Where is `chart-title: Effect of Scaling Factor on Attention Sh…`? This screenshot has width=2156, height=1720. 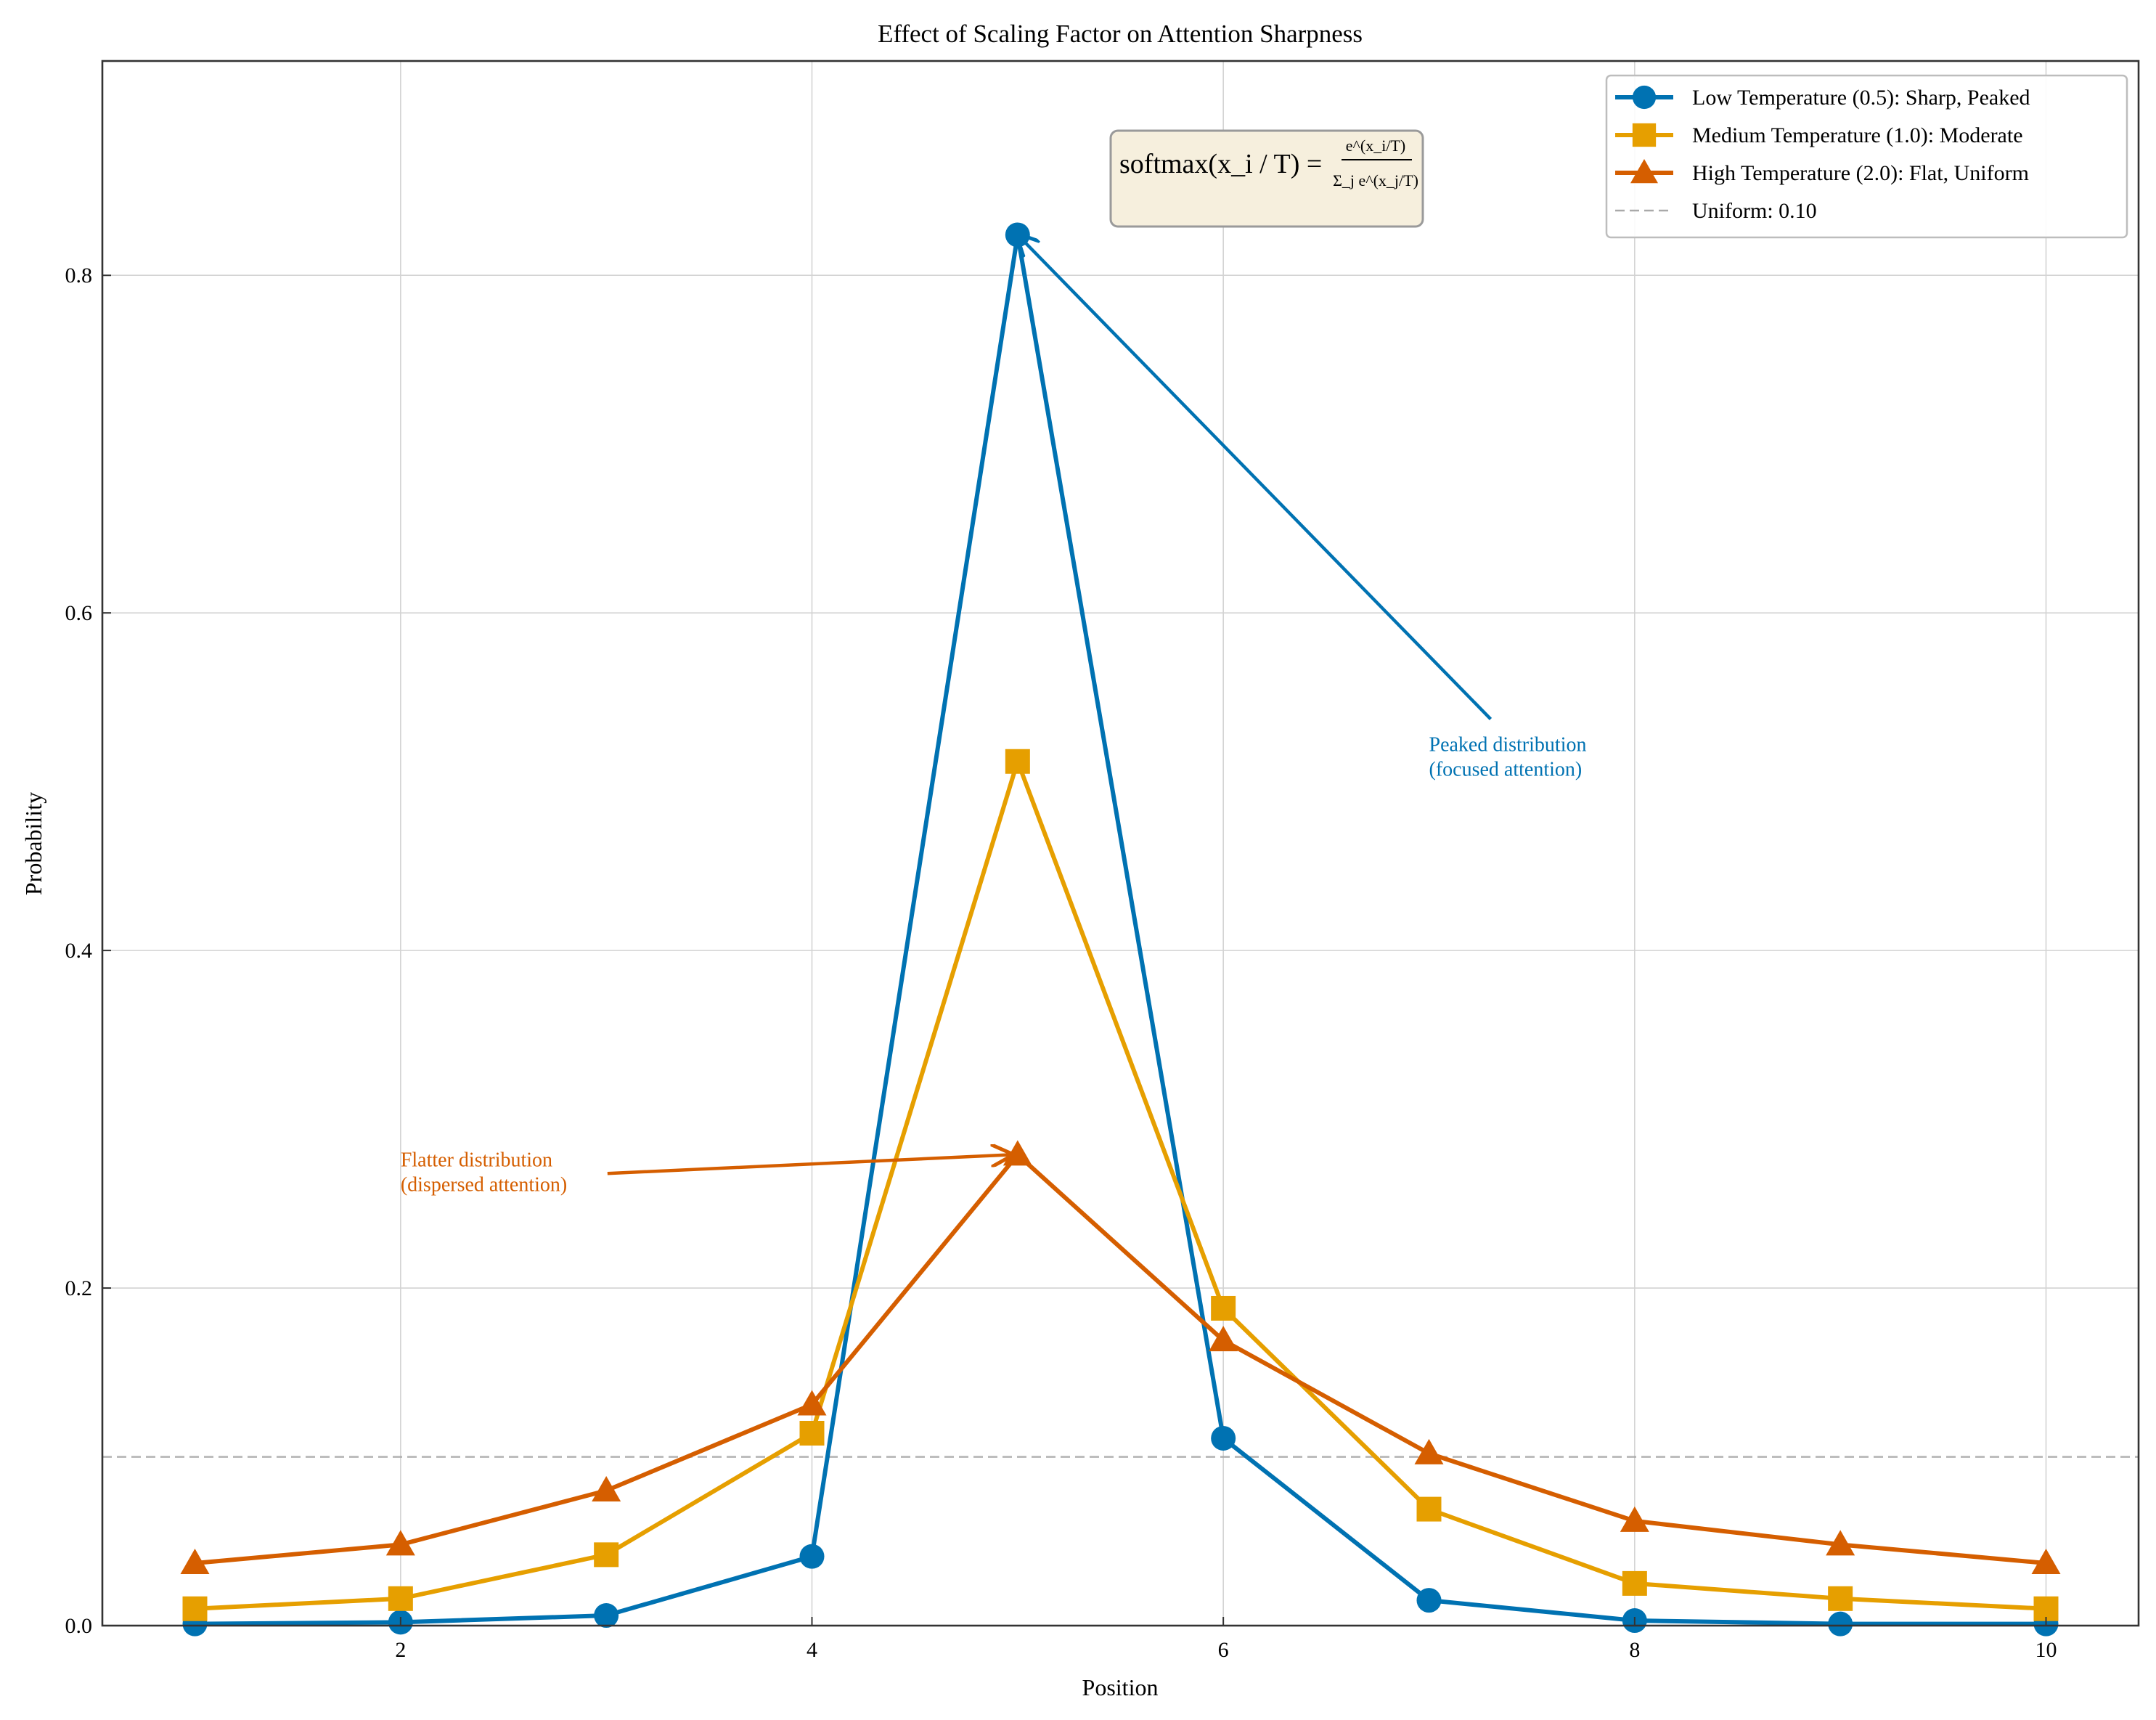 chart-title: Effect of Scaling Factor on Attention Sh… is located at coordinates (1120, 34).